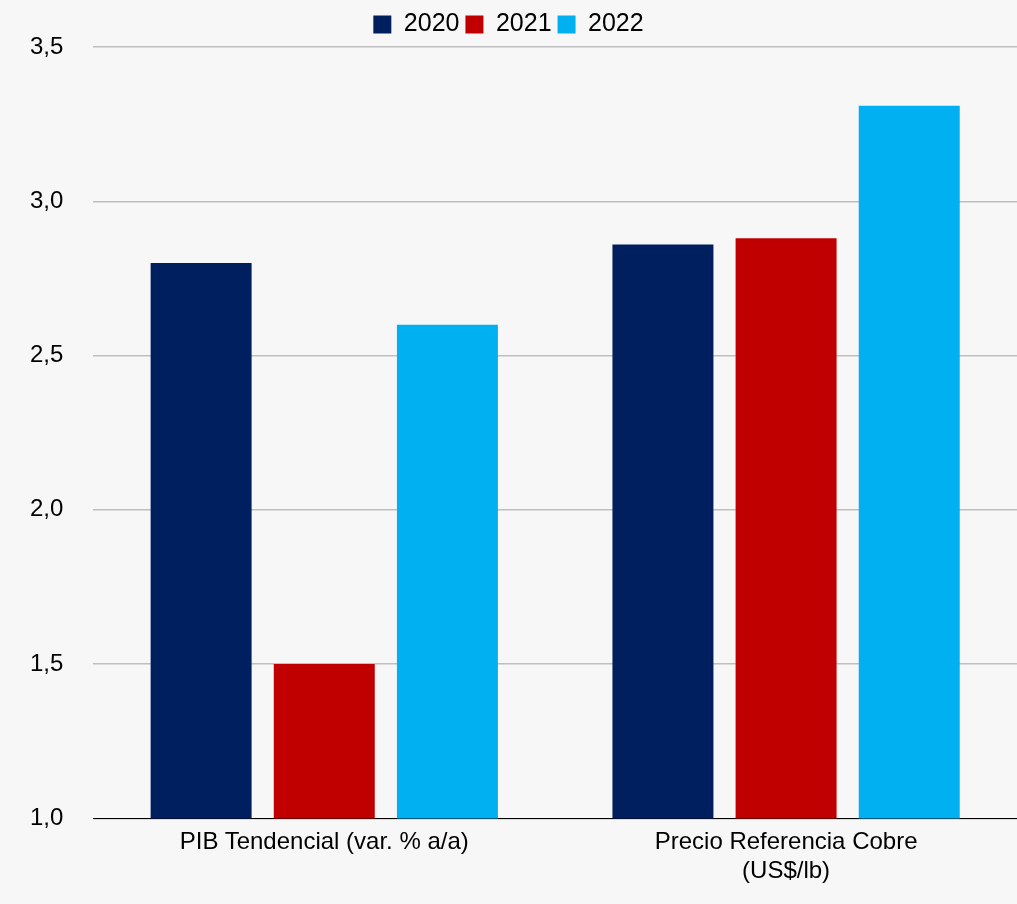 Image resolution: width=1017 pixels, height=904 pixels. Describe the element at coordinates (46, 45) in the screenshot. I see `y-tick-label: 3,5` at that location.